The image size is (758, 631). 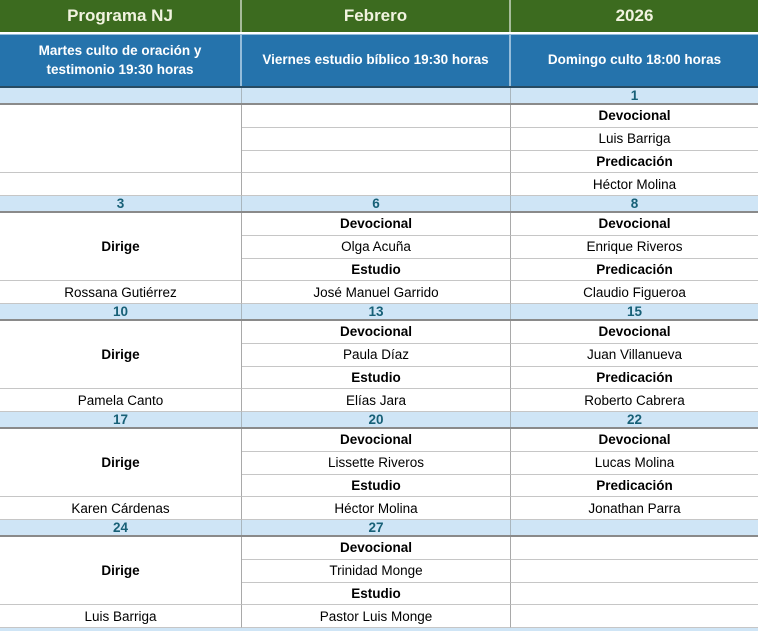 I want to click on program-title-cell: Programa NJ, so click(x=121, y=16).